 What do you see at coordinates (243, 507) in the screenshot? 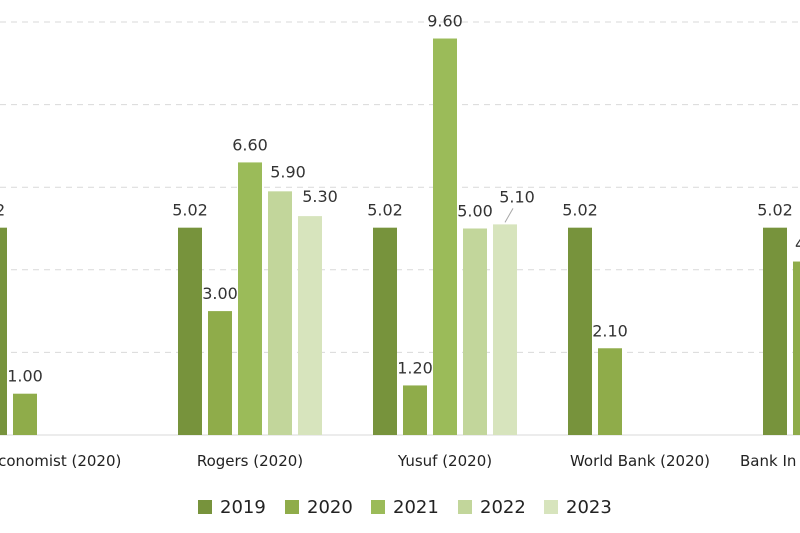
I see `legend-label: 2019` at bounding box center [243, 507].